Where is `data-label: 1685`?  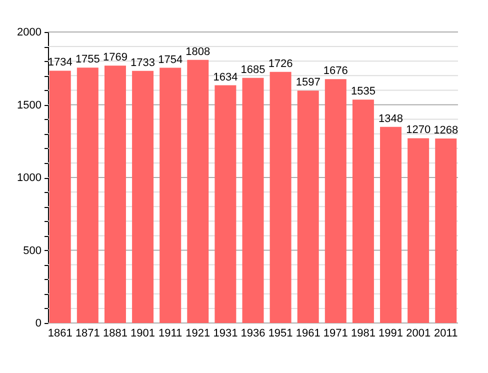 data-label: 1685 is located at coordinates (253, 70).